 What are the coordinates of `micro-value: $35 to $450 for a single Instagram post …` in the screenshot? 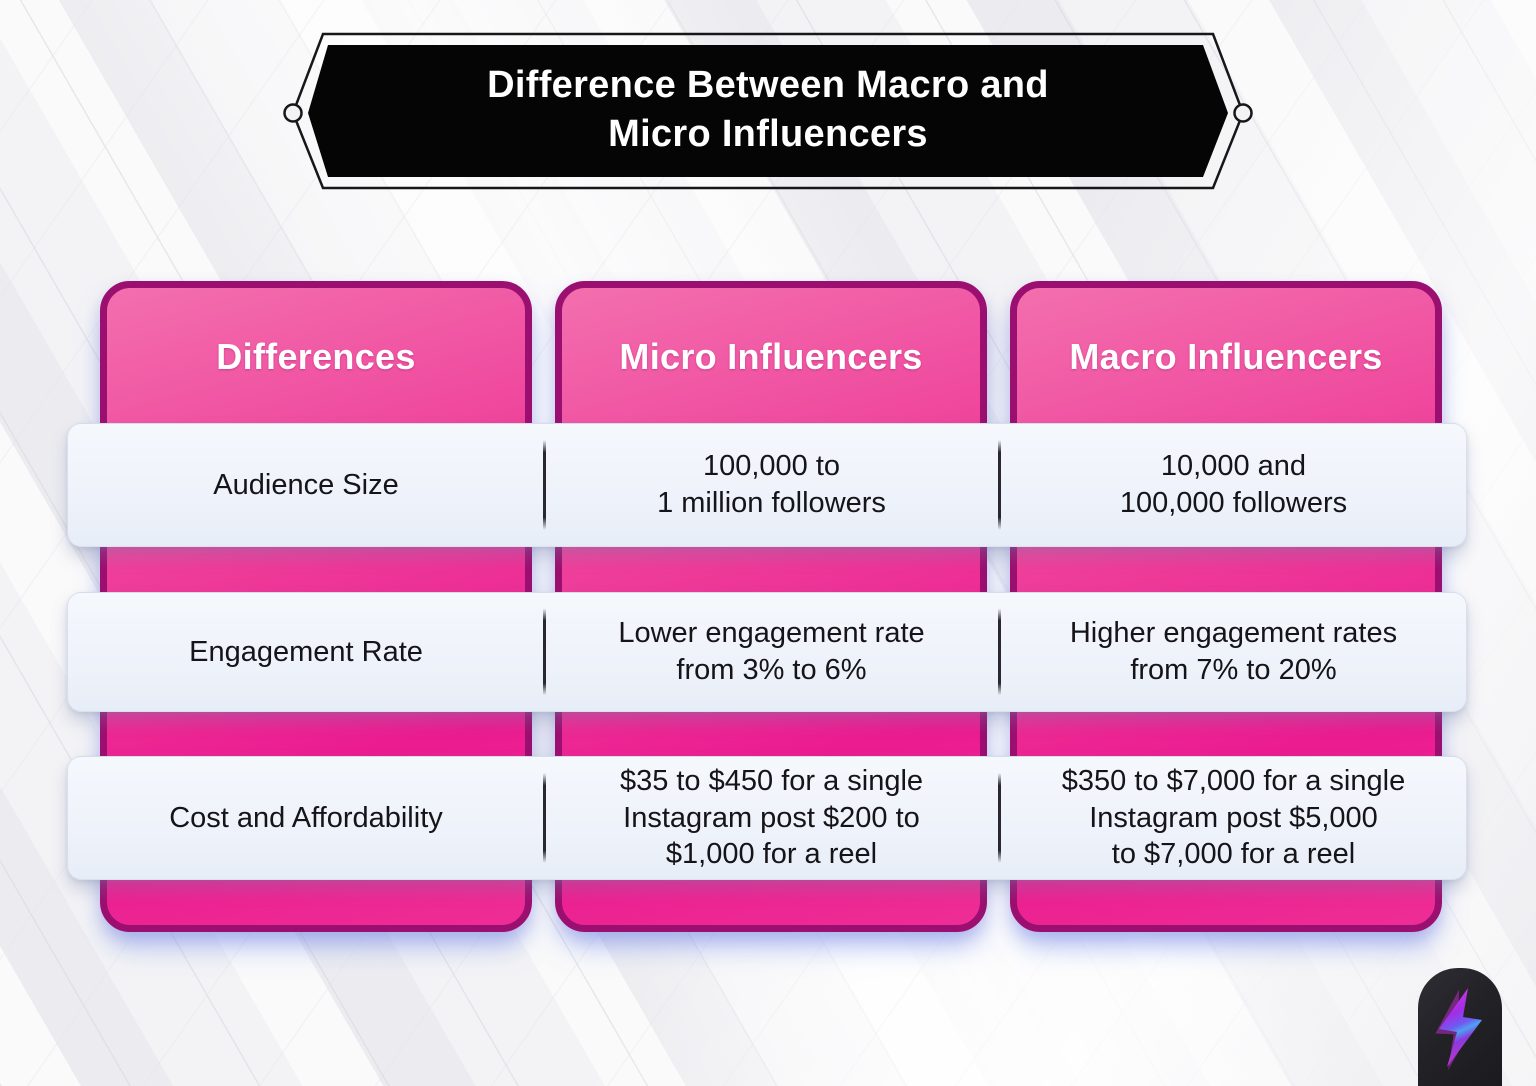 It's located at (771, 818).